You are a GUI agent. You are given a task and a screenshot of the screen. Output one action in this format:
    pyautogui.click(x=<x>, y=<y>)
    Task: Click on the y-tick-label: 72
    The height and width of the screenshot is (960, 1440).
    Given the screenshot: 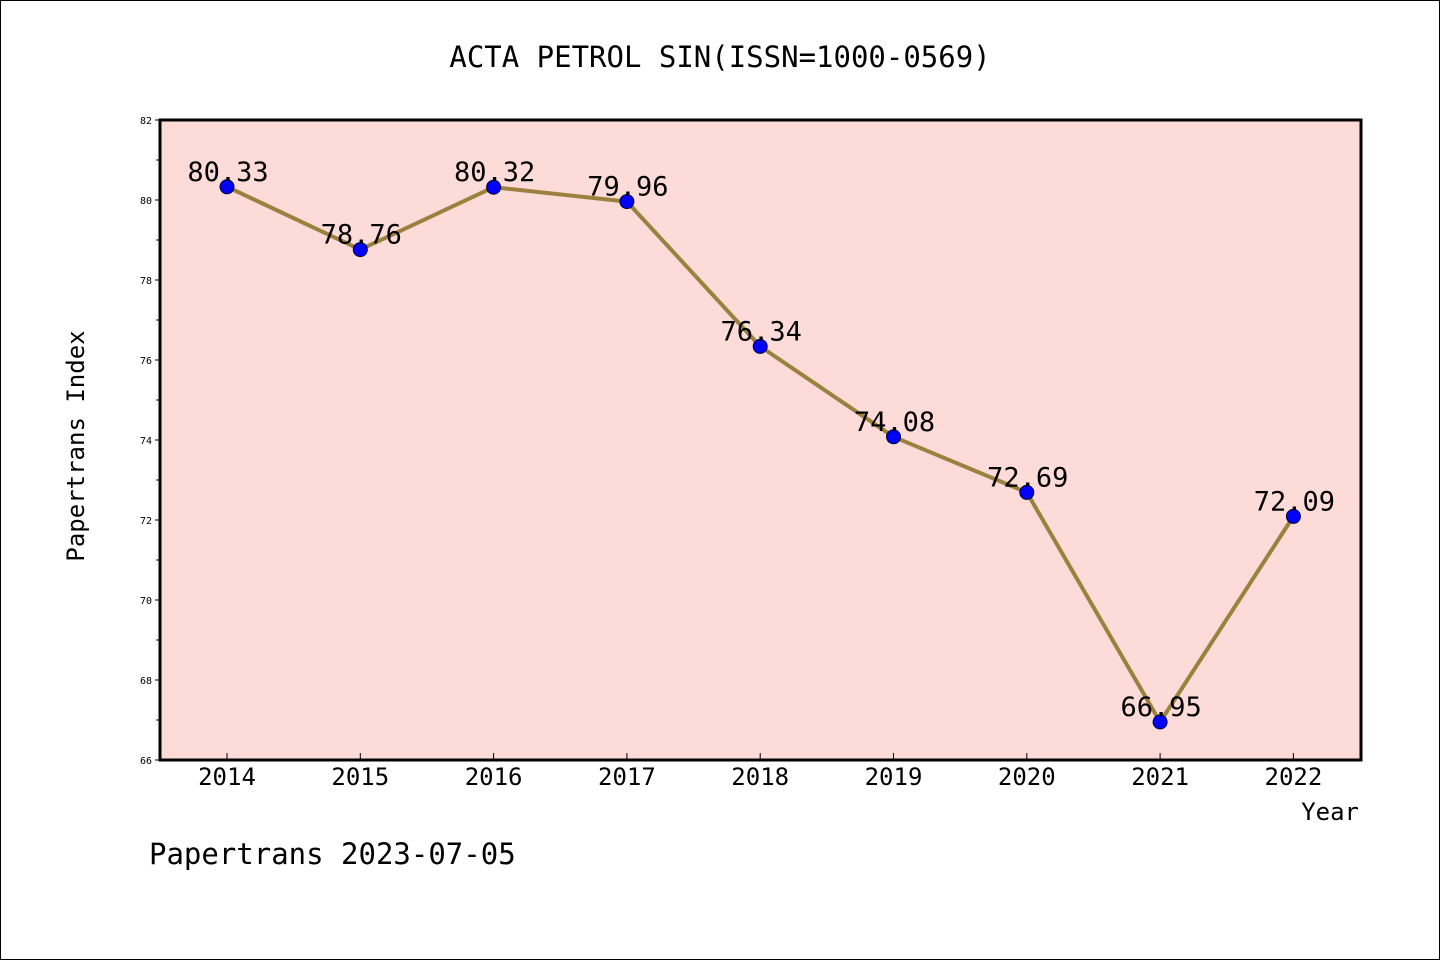 What is the action you would take?
    pyautogui.click(x=146, y=521)
    